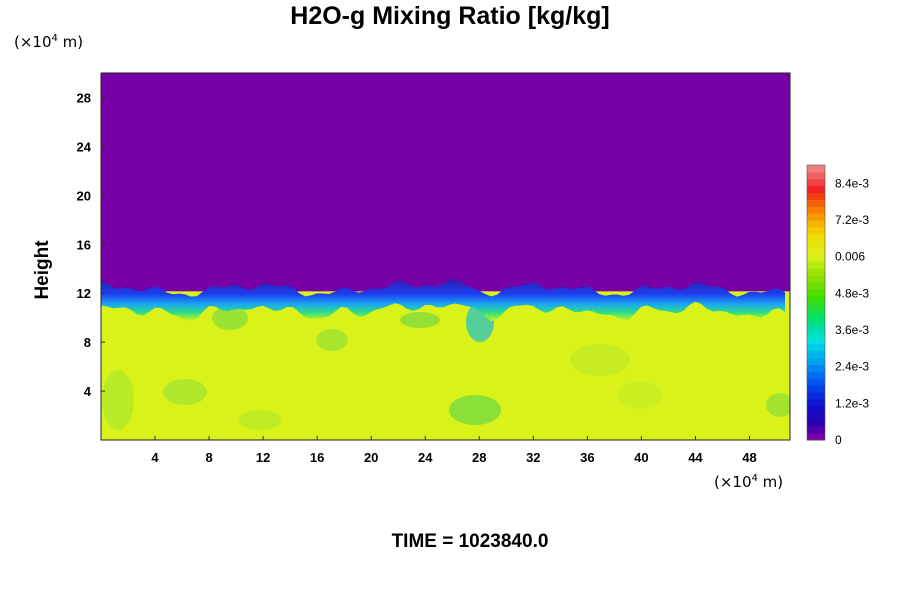 The image size is (900, 600). I want to click on colorbar-tick-label: 4.8e-3, so click(852, 293).